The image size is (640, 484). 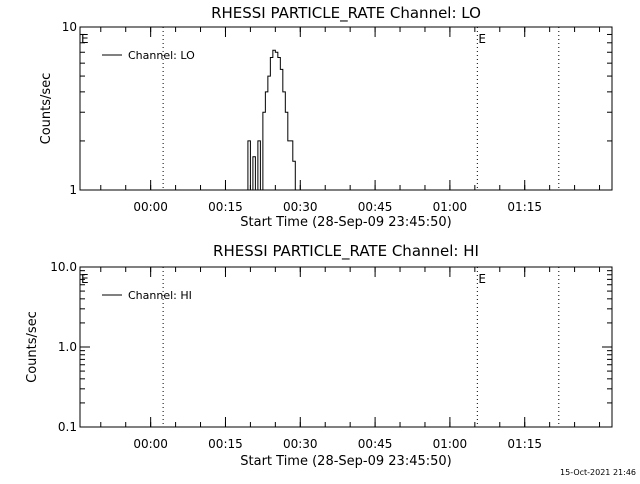 I want to click on y-tick-label: 1, so click(x=73, y=190).